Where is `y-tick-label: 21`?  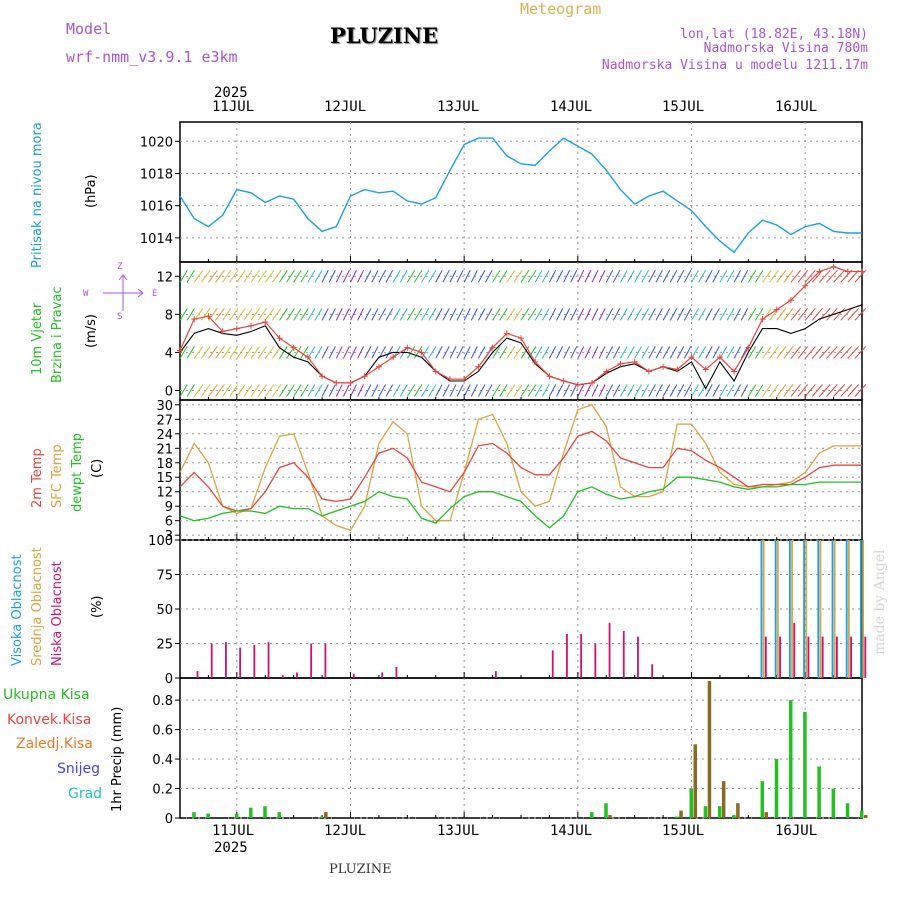 y-tick-label: 21 is located at coordinates (164, 449).